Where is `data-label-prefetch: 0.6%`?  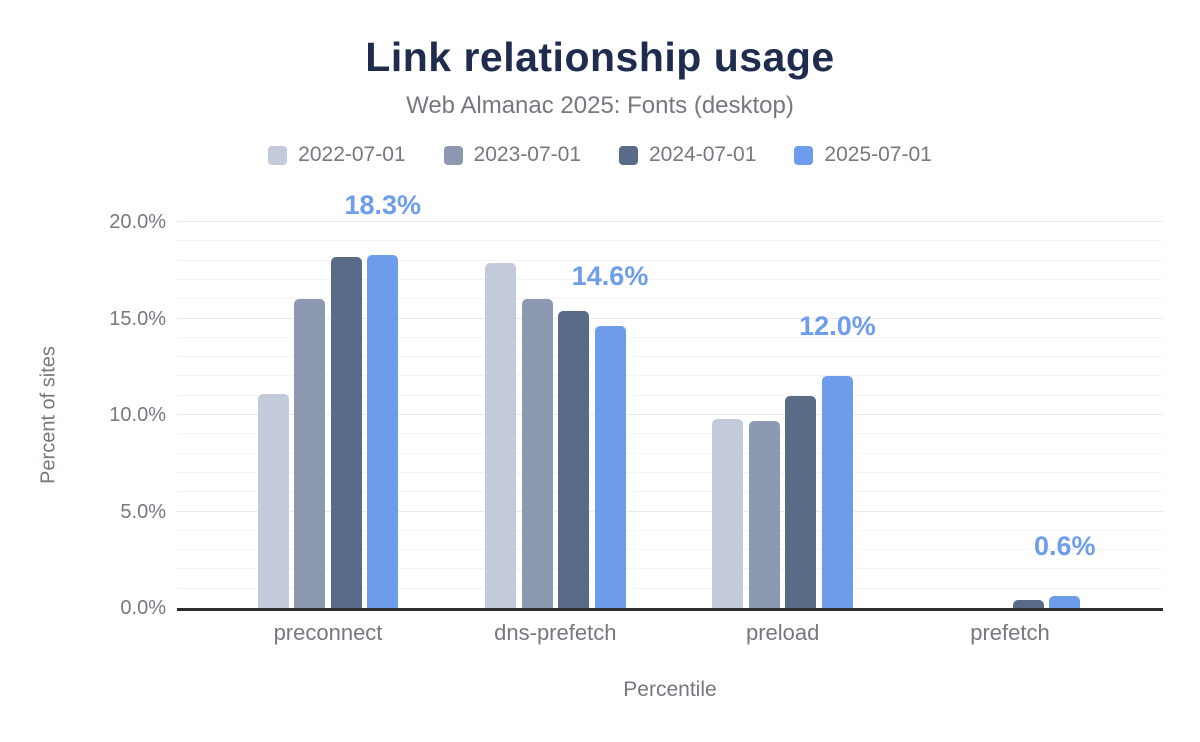
data-label-prefetch: 0.6% is located at coordinates (1064, 546).